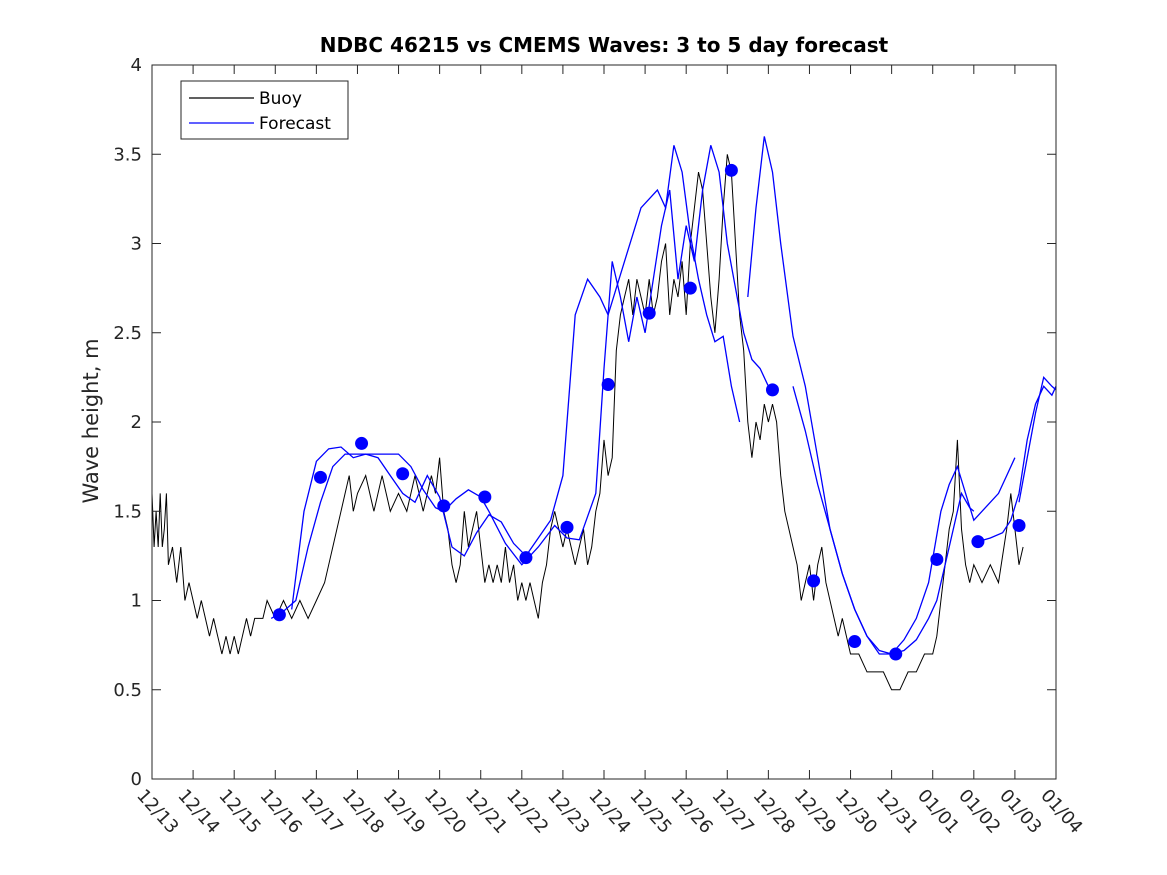 Image resolution: width=1167 pixels, height=875 pixels. I want to click on y-tick-label: 0.5, so click(127, 690).